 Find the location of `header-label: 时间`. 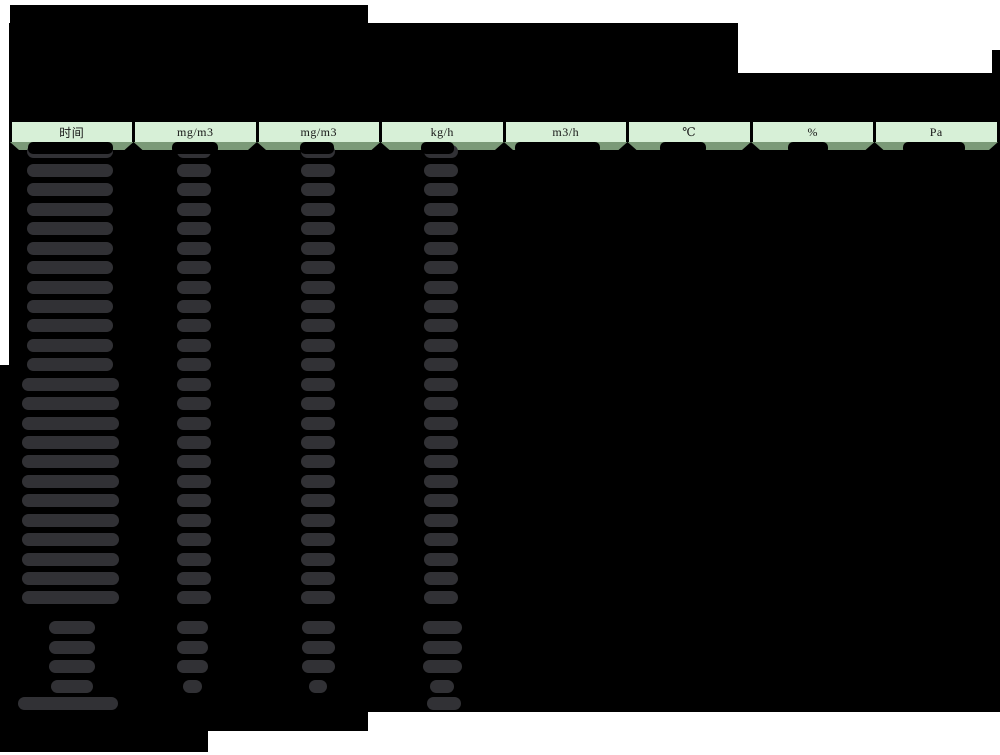

header-label: 时间 is located at coordinates (72, 132).